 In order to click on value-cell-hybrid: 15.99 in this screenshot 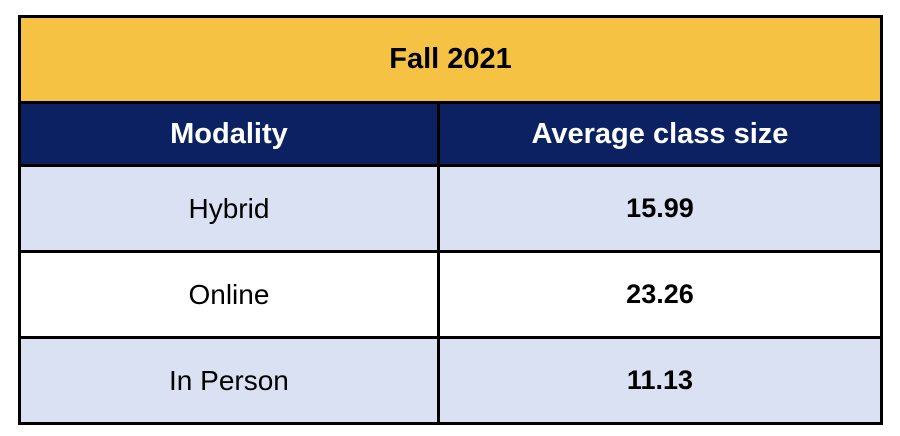, I will do `click(660, 208)`.